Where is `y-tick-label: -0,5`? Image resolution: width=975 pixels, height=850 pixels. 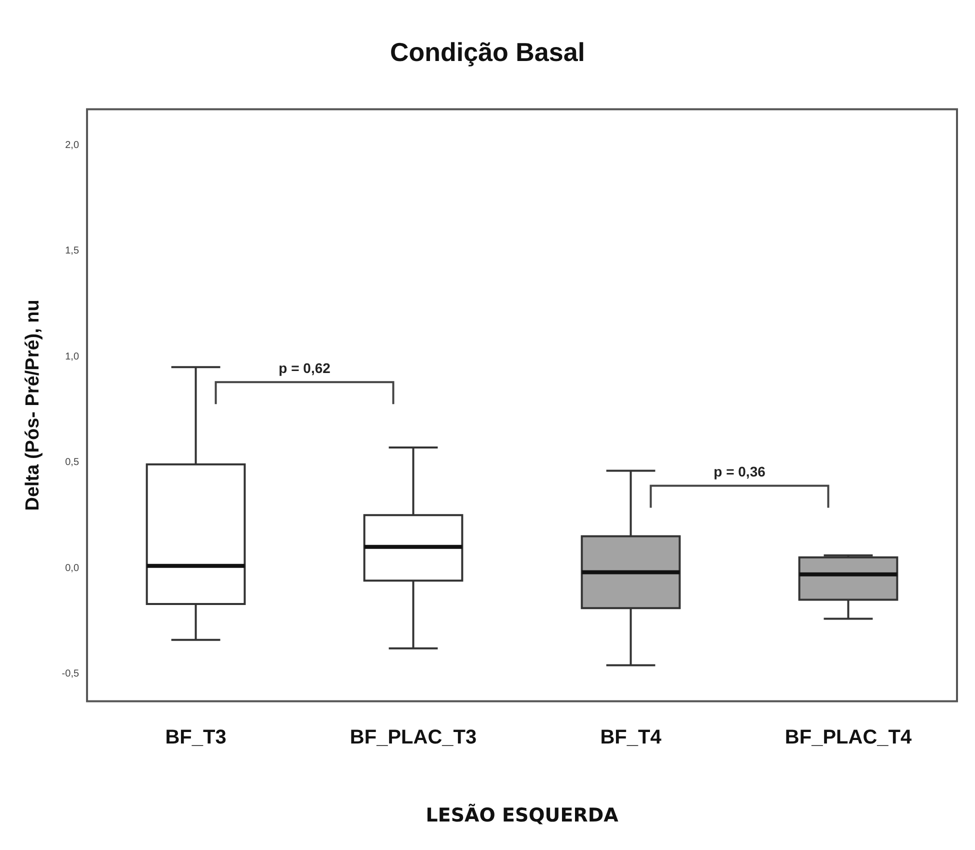 y-tick-label: -0,5 is located at coordinates (71, 674).